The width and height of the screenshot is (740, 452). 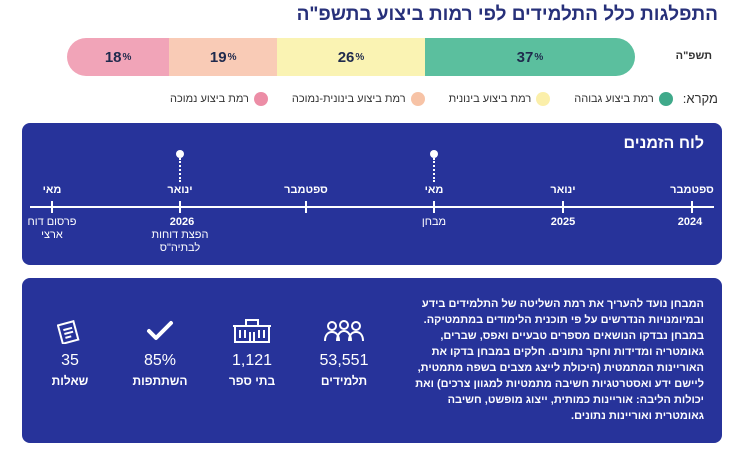 What do you see at coordinates (252, 331) in the screenshot?
I see `school-icon` at bounding box center [252, 331].